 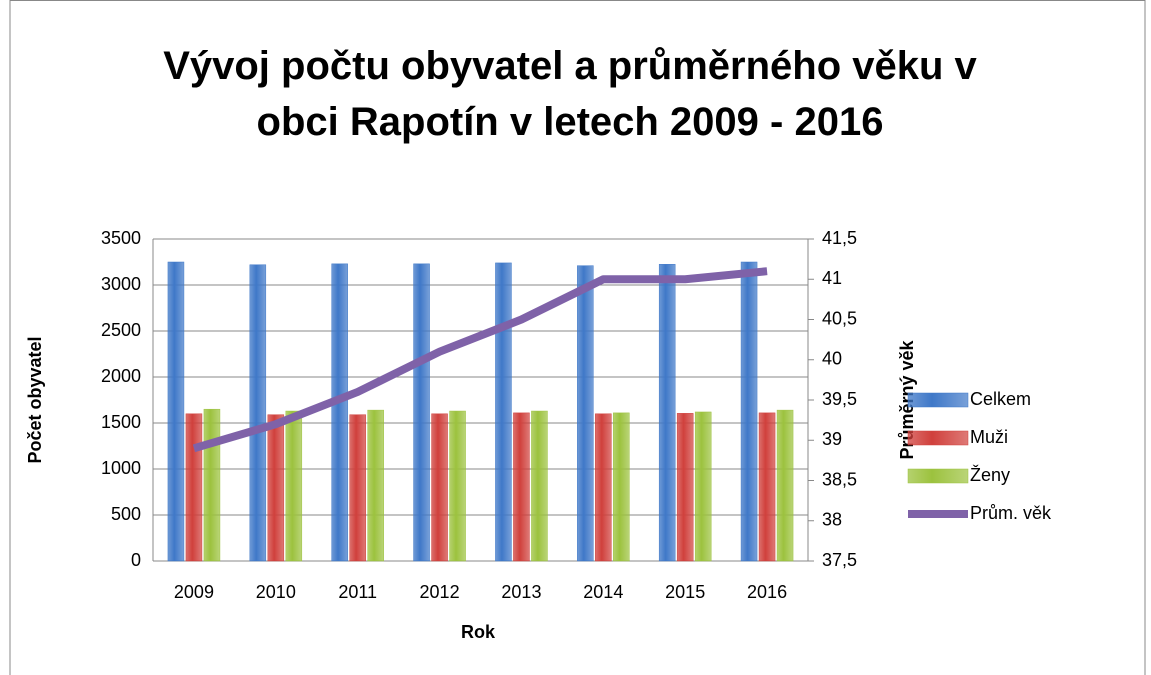 What do you see at coordinates (832, 278) in the screenshot?
I see `y2-tick-label: 41` at bounding box center [832, 278].